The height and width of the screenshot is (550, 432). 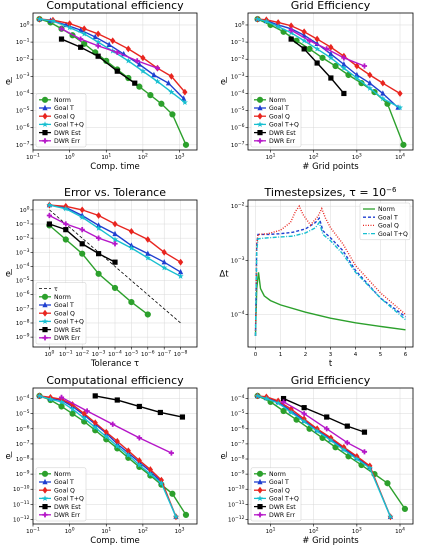 I want to click on x-tick-label: 10⁻⁷, so click(x=164, y=354).